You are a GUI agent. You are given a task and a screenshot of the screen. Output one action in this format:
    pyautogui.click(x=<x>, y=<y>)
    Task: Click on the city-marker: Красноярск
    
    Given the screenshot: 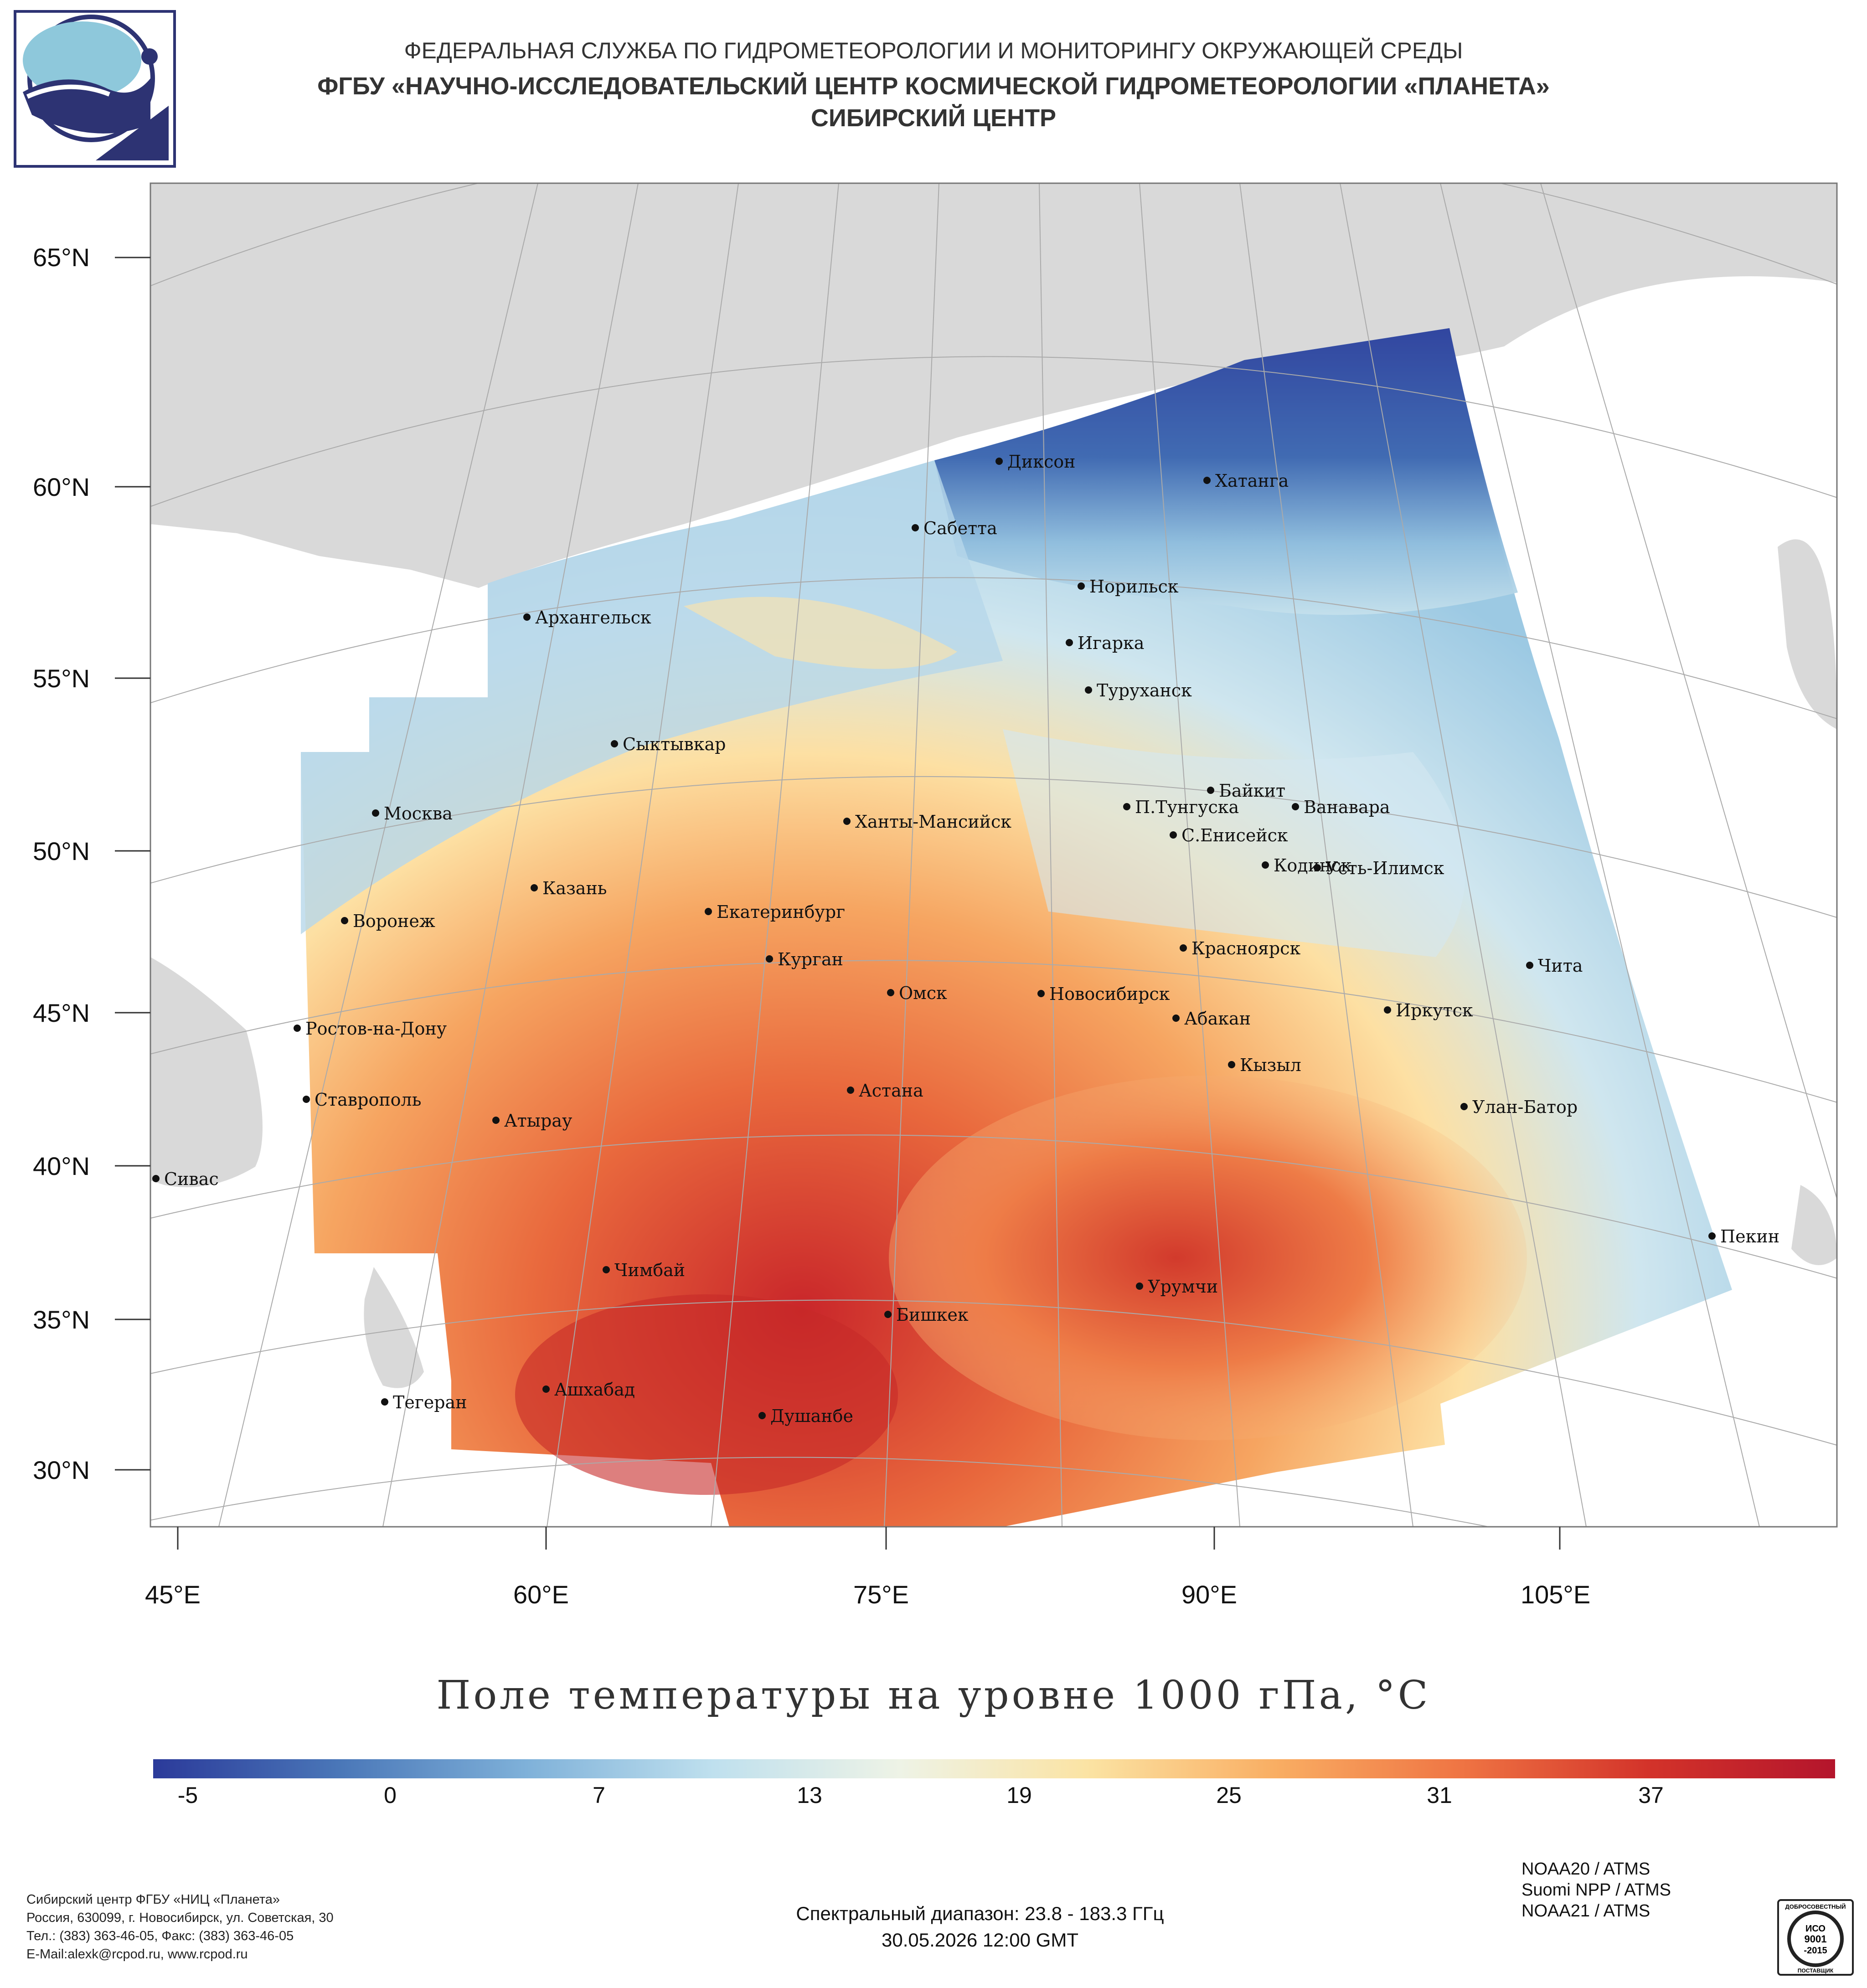 What is the action you would take?
    pyautogui.click(x=1240, y=948)
    